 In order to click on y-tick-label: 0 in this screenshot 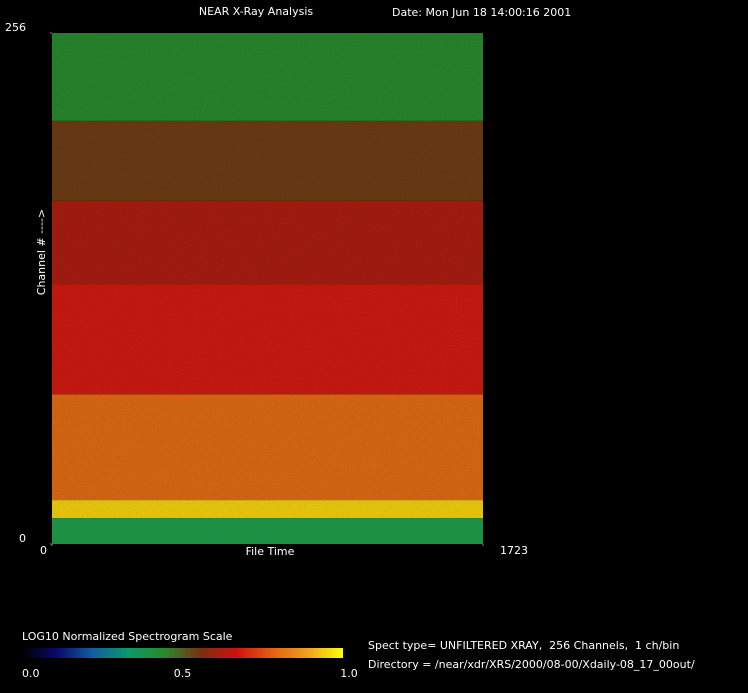, I will do `click(22, 538)`.